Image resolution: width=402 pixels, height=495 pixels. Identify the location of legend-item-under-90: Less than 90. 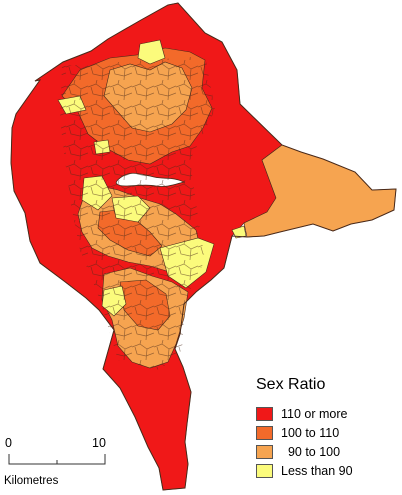
(326, 470).